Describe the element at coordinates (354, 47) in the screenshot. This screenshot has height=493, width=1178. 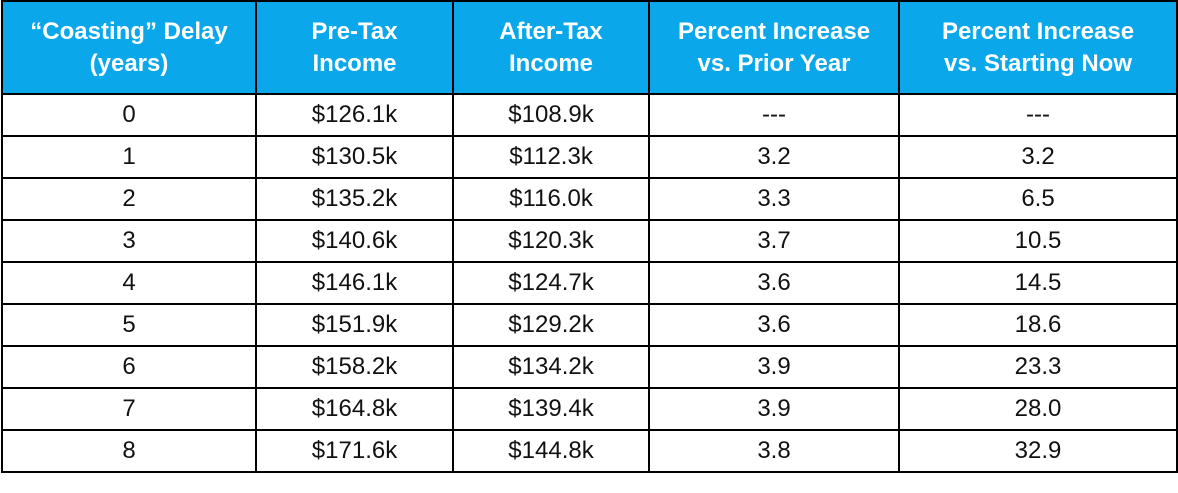
I see `header-cell: Pre-Tax Income` at that location.